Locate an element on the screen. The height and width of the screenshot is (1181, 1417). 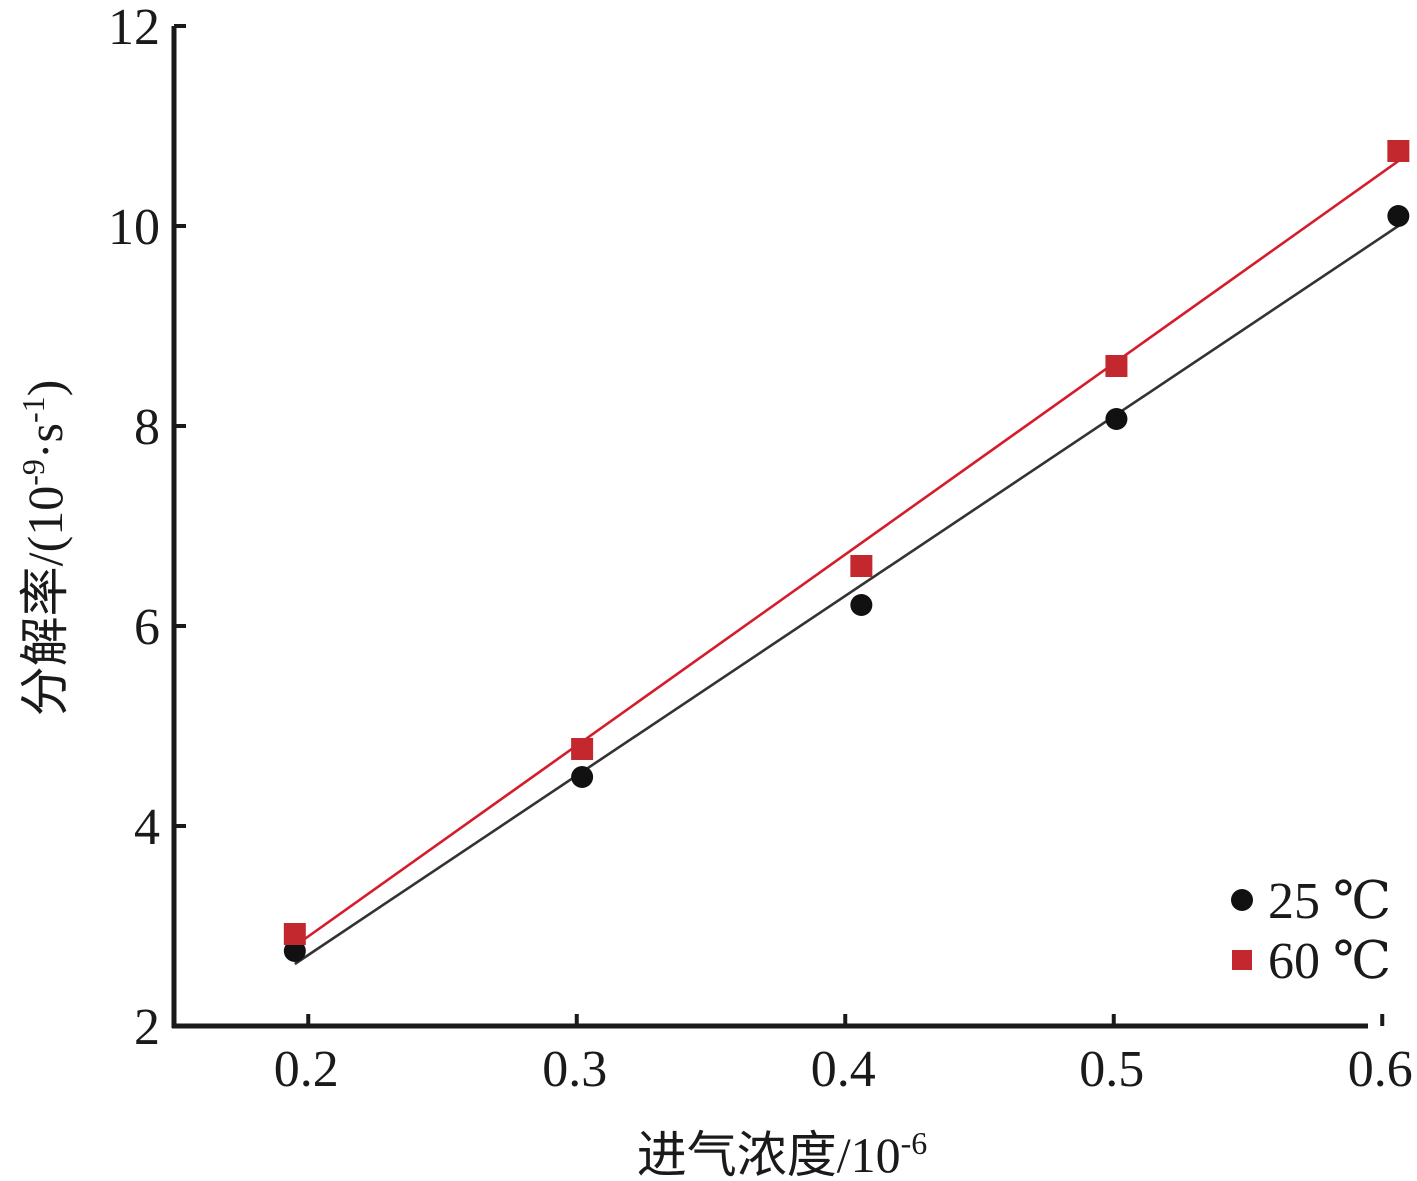
legend-label-series-2: 60 ℃ is located at coordinates (1329, 961).